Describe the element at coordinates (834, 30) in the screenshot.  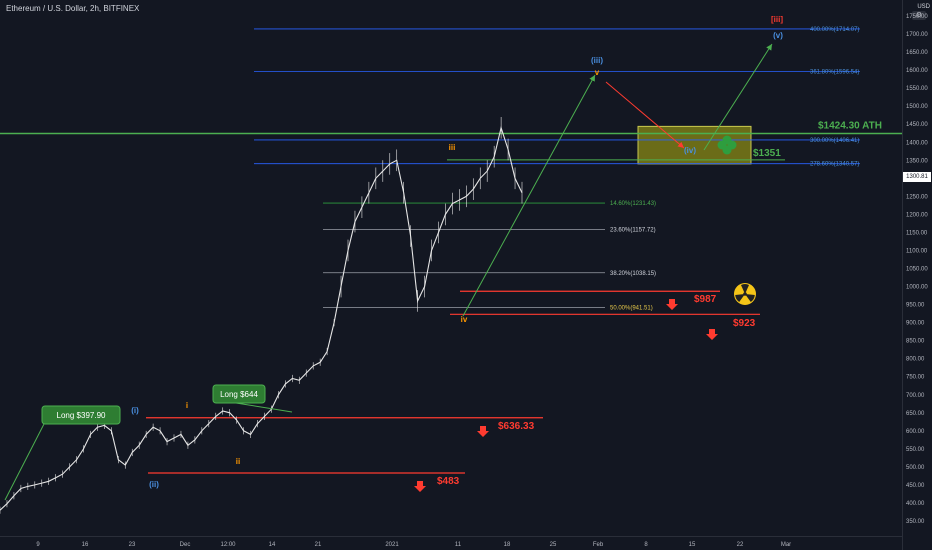
I see `fib-label: 400.00%(1714.07)` at that location.